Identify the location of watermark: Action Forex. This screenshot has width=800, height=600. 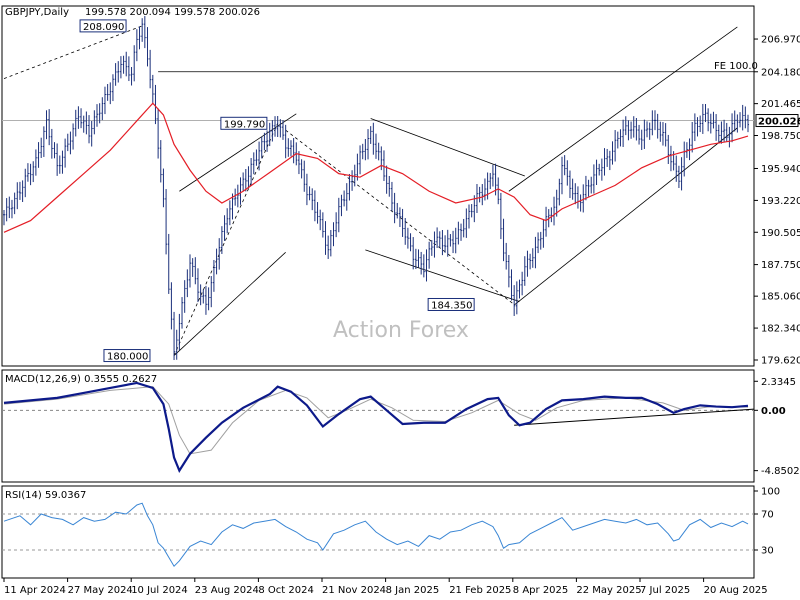
(401, 330).